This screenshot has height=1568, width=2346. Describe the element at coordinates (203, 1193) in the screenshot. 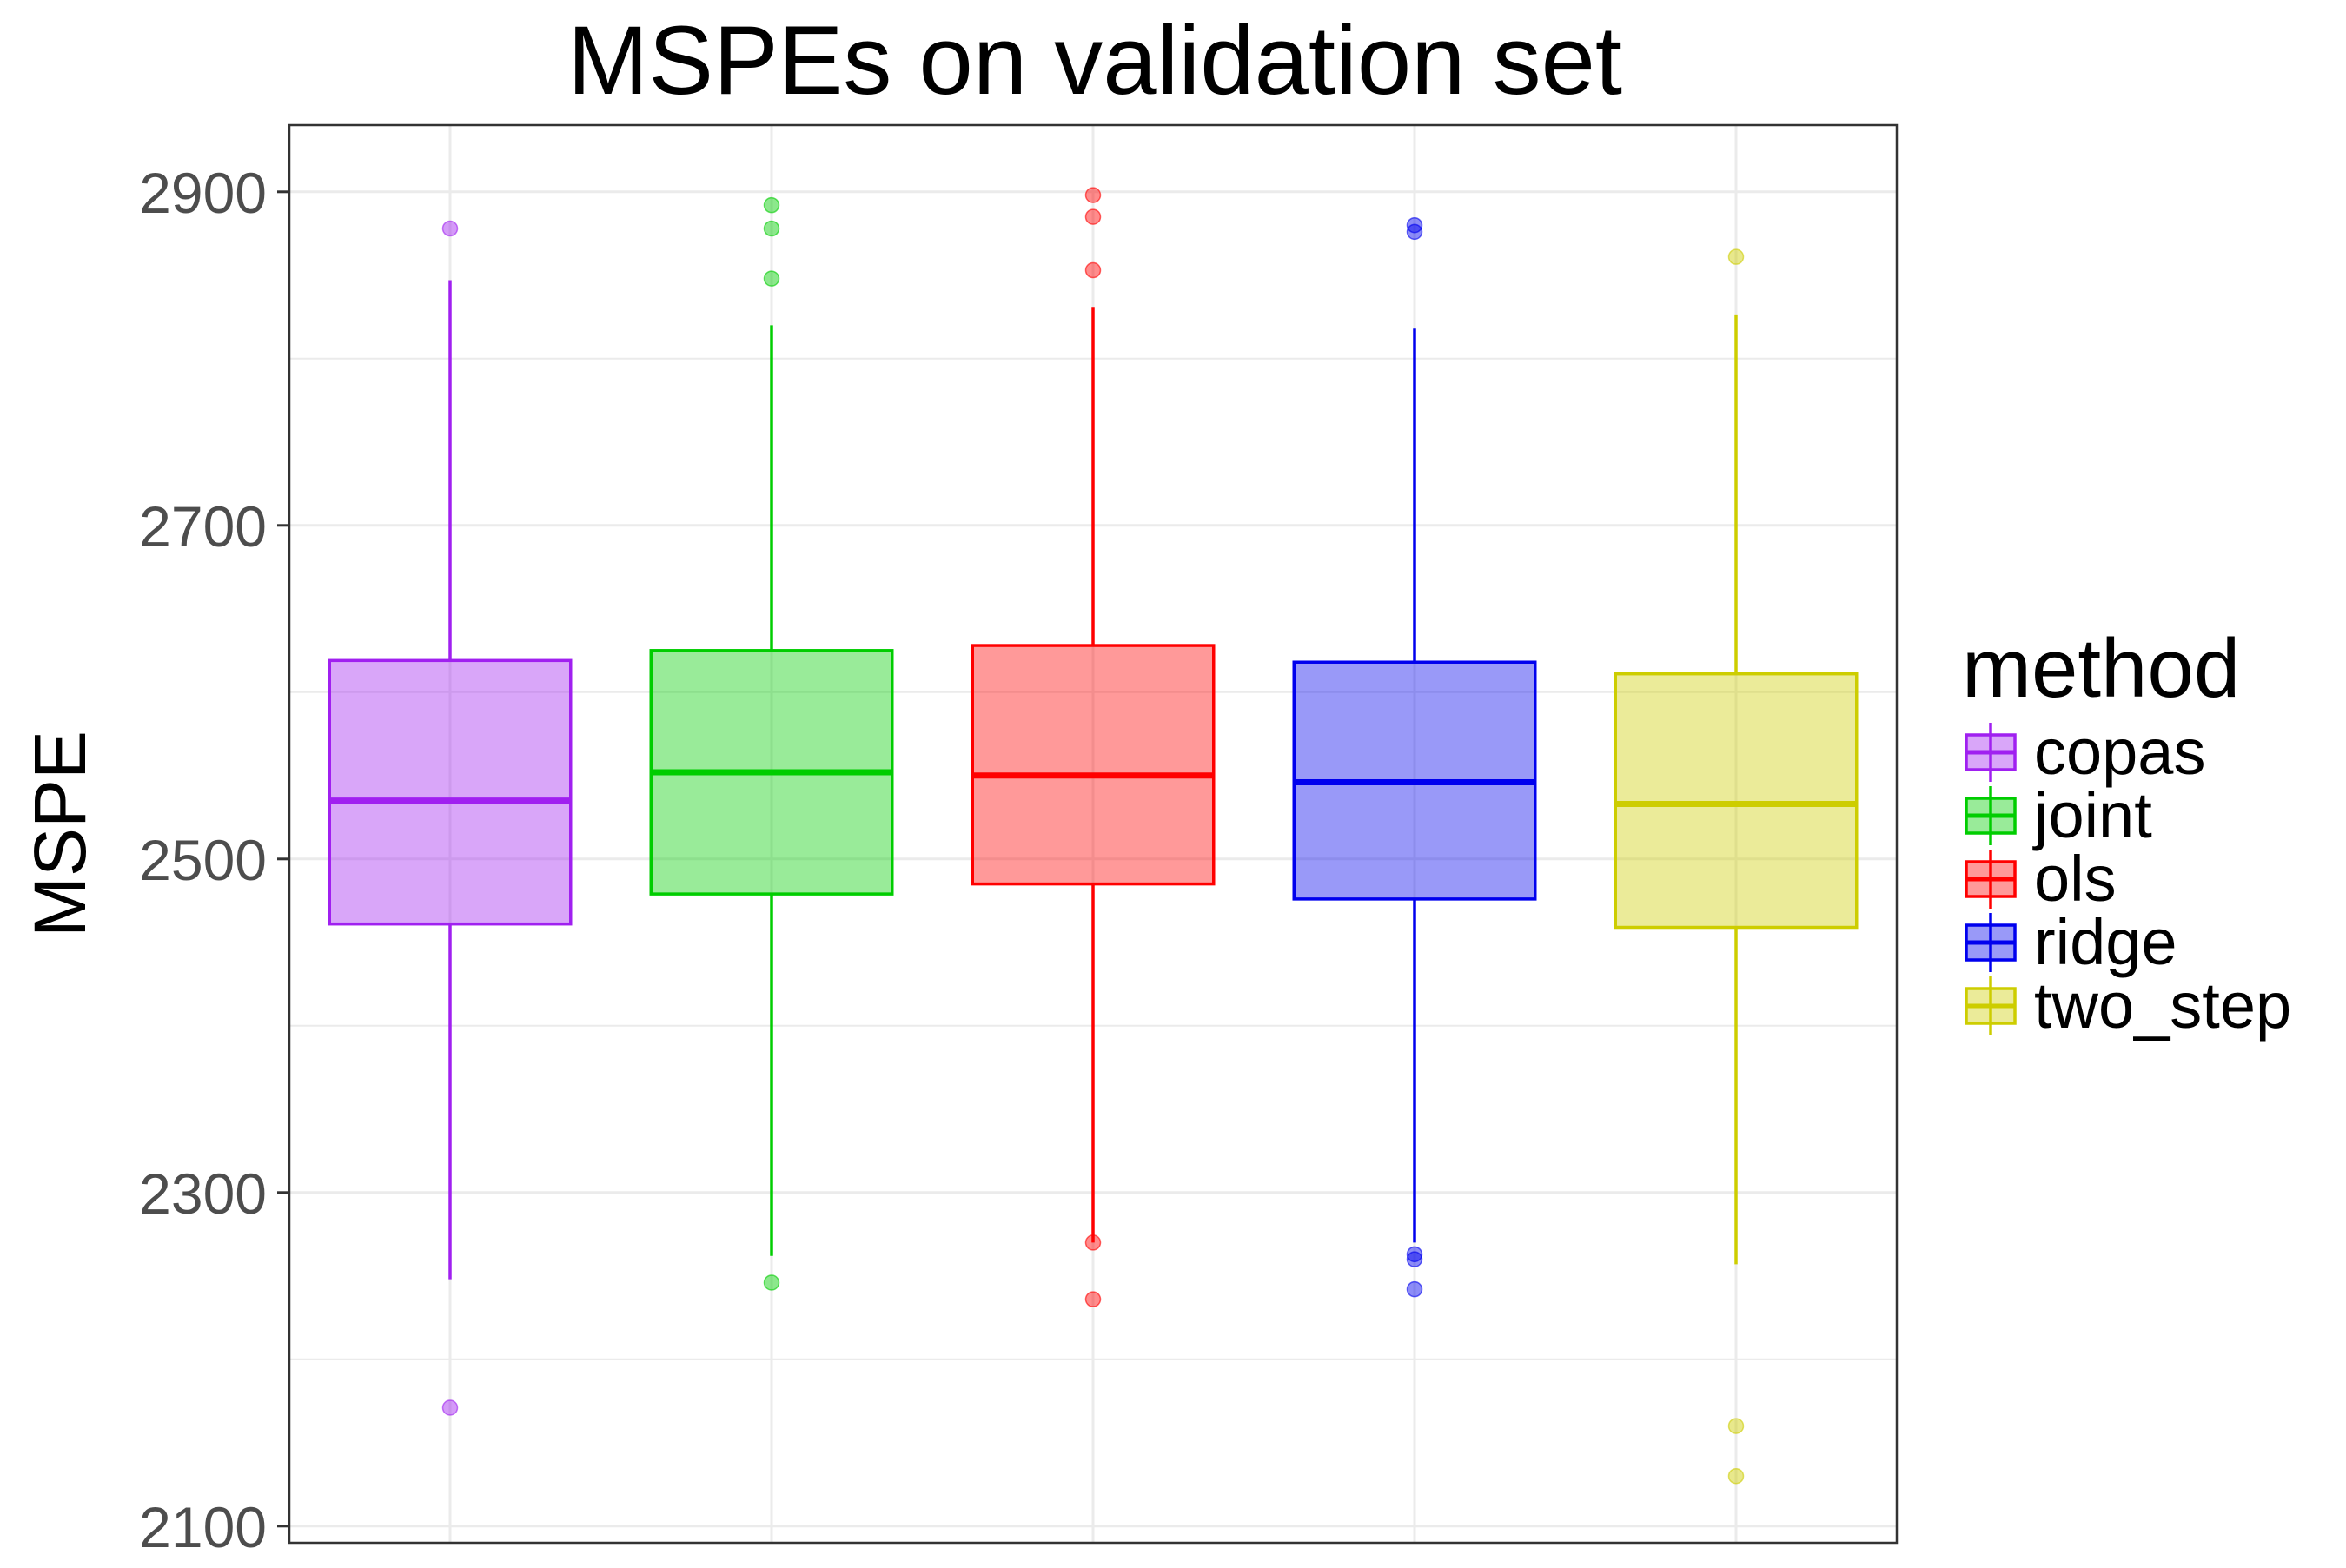

I see `y-tick-label: 2300` at that location.